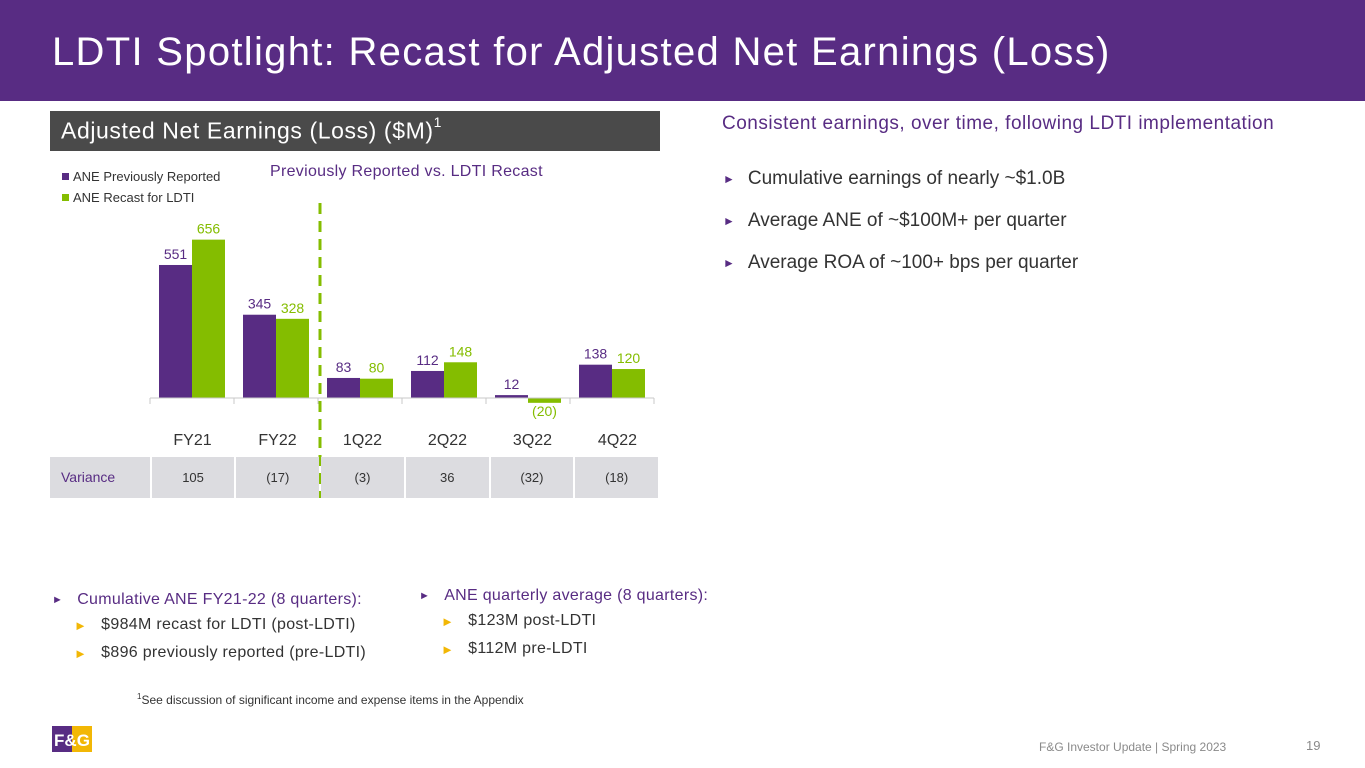 This screenshot has height=768, width=1365. I want to click on data-label: 80, so click(377, 368).